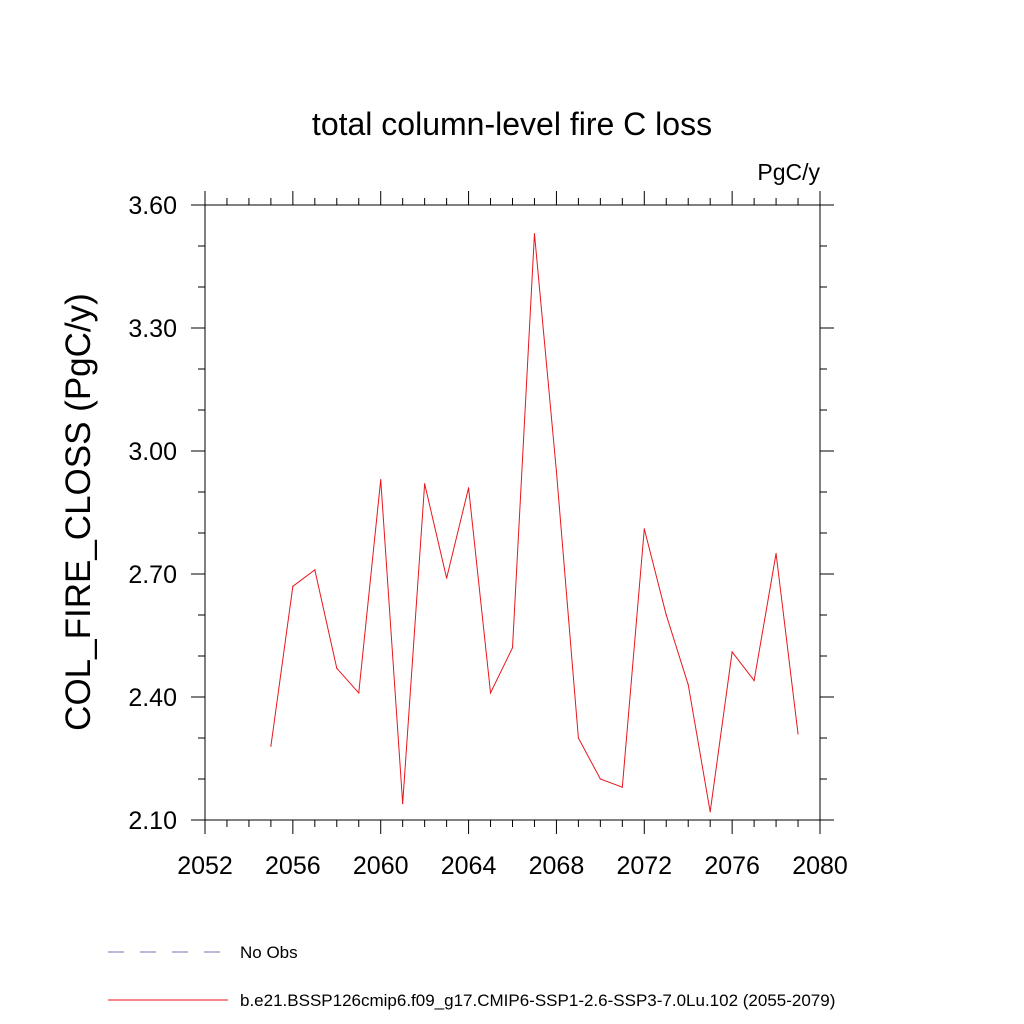  Describe the element at coordinates (293, 866) in the screenshot. I see `x-tick-label: 2056` at that location.